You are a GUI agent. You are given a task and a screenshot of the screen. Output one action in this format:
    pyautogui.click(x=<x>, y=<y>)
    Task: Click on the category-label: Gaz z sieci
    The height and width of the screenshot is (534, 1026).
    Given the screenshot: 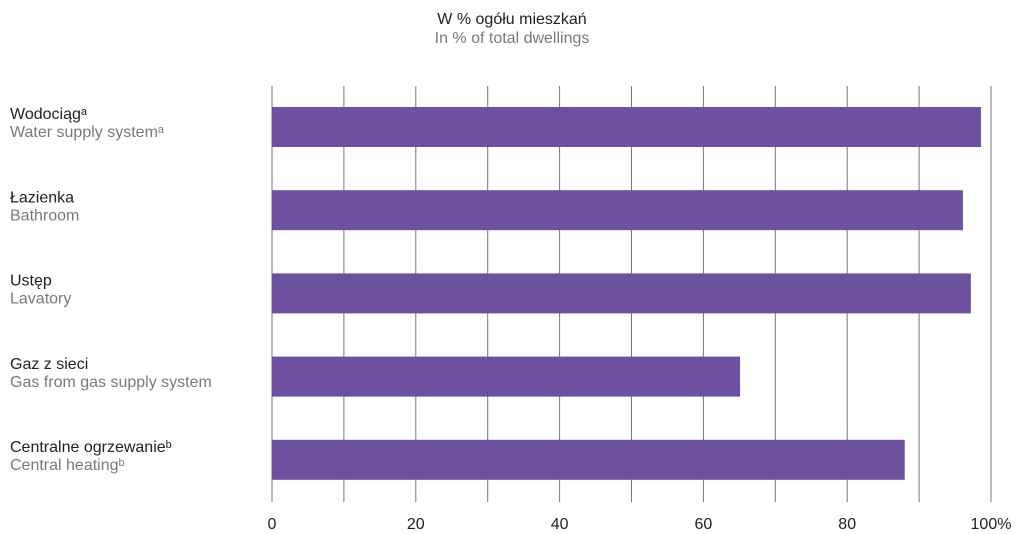 What is the action you would take?
    pyautogui.click(x=49, y=364)
    